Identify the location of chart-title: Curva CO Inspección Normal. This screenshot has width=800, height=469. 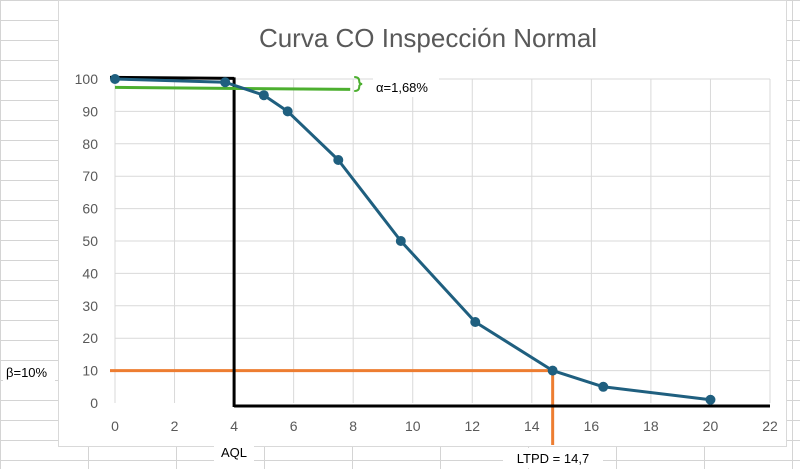
(428, 38).